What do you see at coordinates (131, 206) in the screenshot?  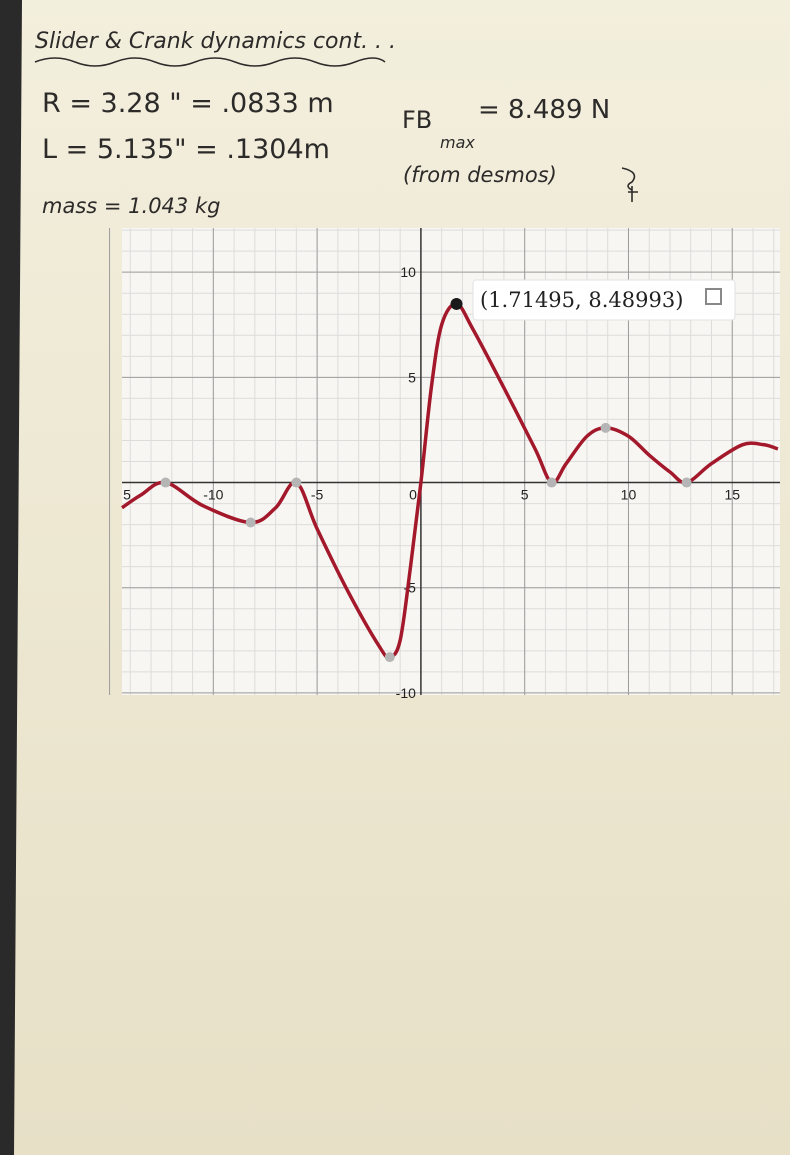 I see `mass-line: mass = 1.043 kg` at bounding box center [131, 206].